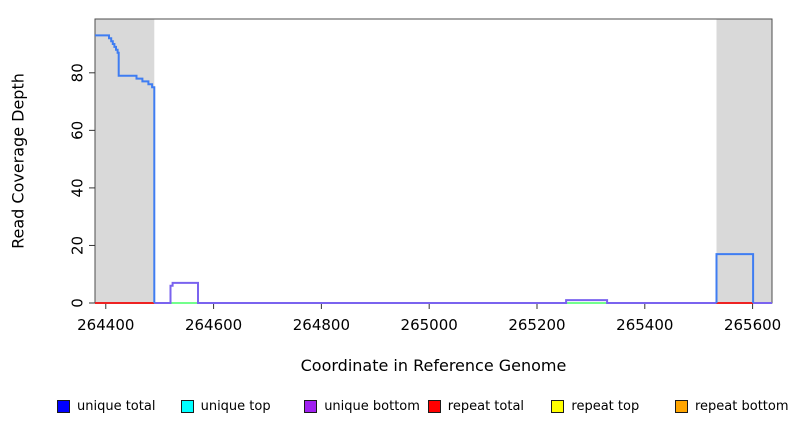  What do you see at coordinates (78, 187) in the screenshot?
I see `y-tick-label: 40` at bounding box center [78, 187].